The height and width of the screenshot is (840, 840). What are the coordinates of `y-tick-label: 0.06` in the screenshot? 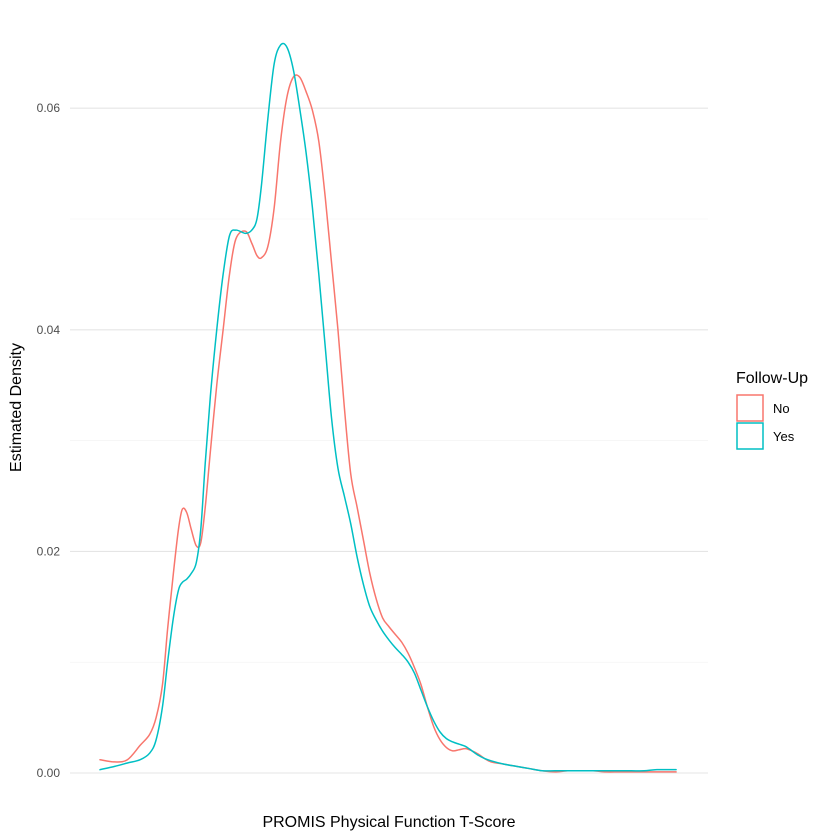 It's located at (49, 108).